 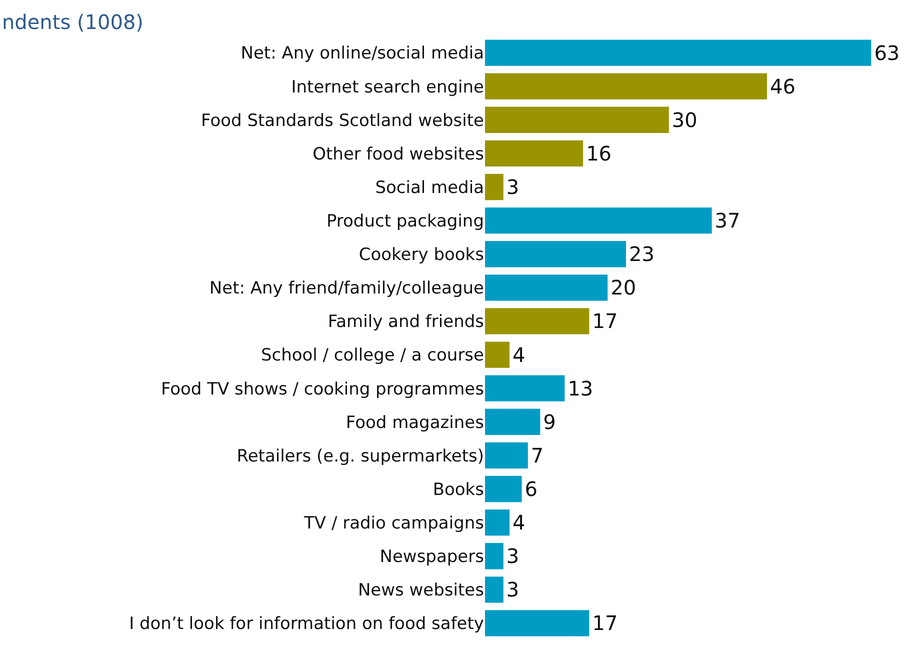 I want to click on data-label: 9, so click(x=549, y=422).